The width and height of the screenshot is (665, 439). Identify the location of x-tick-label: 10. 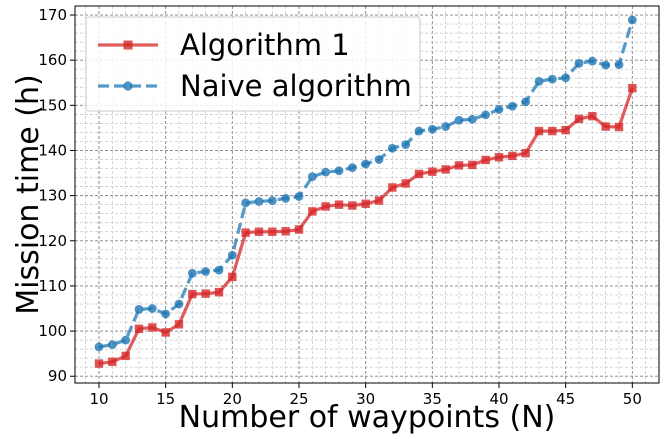
(98, 399).